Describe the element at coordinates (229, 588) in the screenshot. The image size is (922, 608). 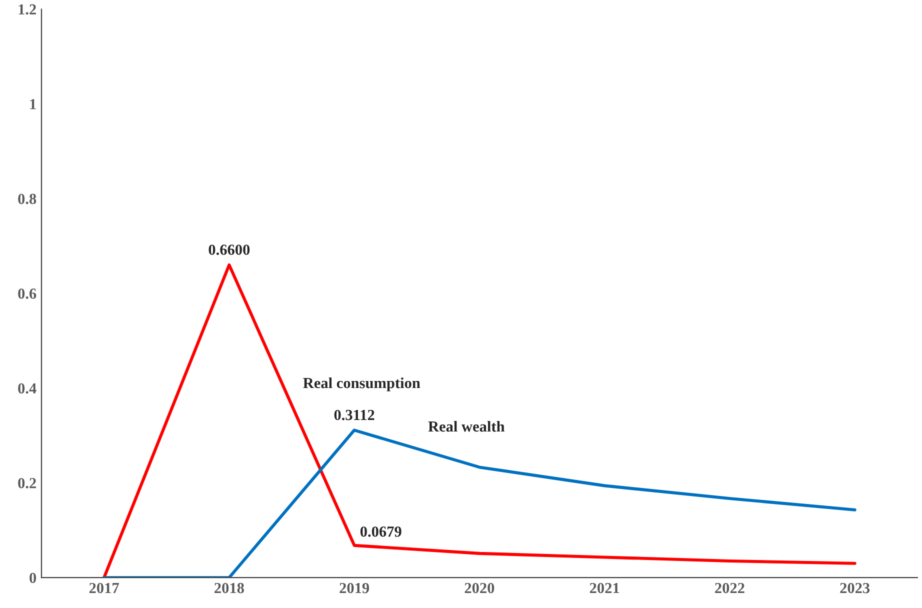
I see `x-tick-label: 2018` at that location.